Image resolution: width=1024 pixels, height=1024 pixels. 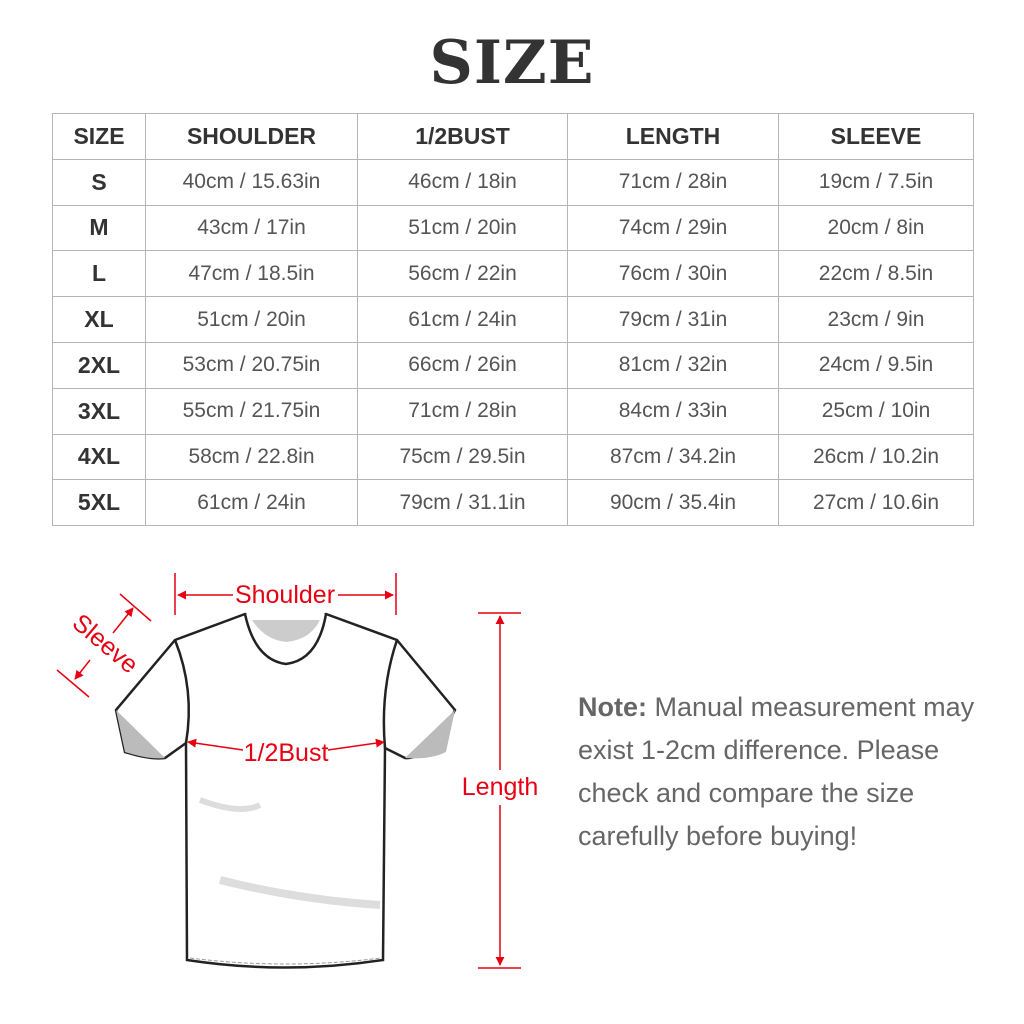 I want to click on measurement-cell: 46cm / 18in, so click(x=462, y=182).